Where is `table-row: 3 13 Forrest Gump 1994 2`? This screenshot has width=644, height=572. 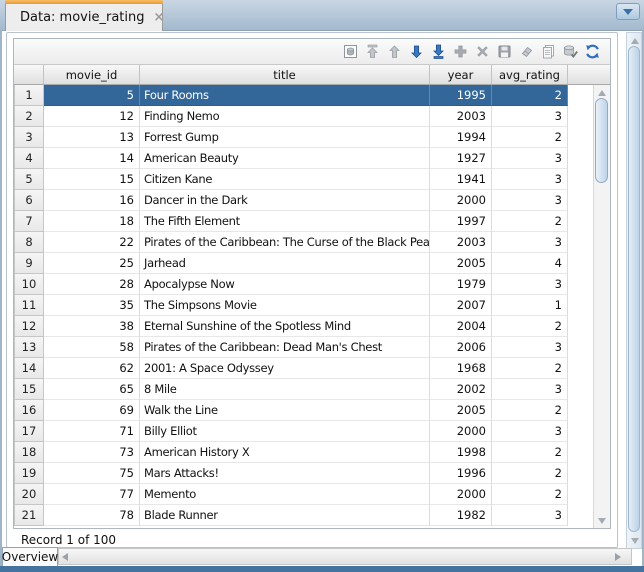 table-row: 3 13 Forrest Gump 1994 2 is located at coordinates (312, 137).